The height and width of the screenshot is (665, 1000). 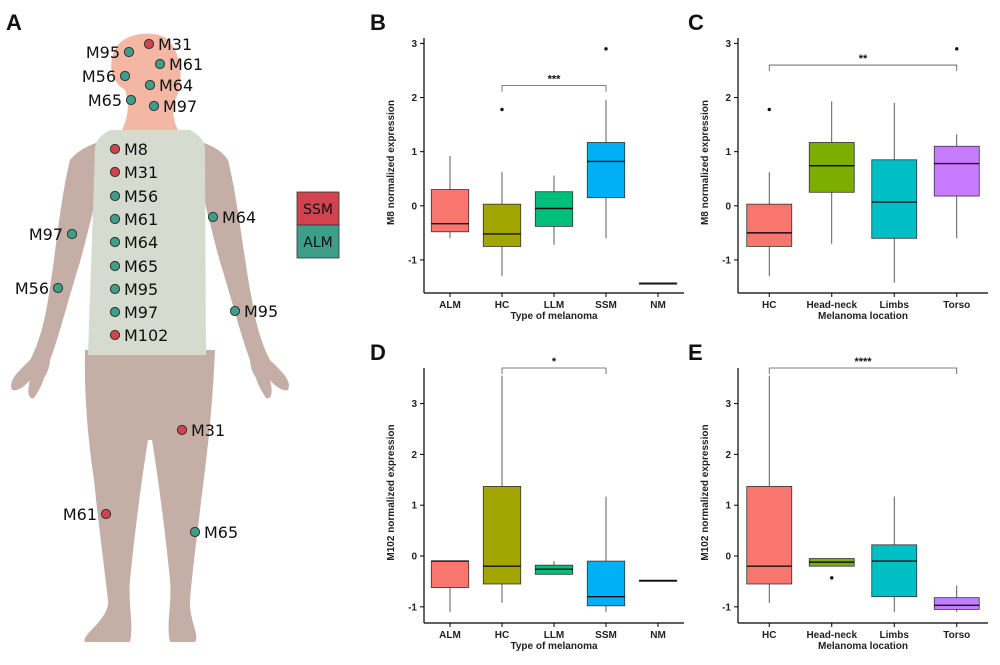 What do you see at coordinates (554, 635) in the screenshot?
I see `x-tick-label: LLM` at bounding box center [554, 635].